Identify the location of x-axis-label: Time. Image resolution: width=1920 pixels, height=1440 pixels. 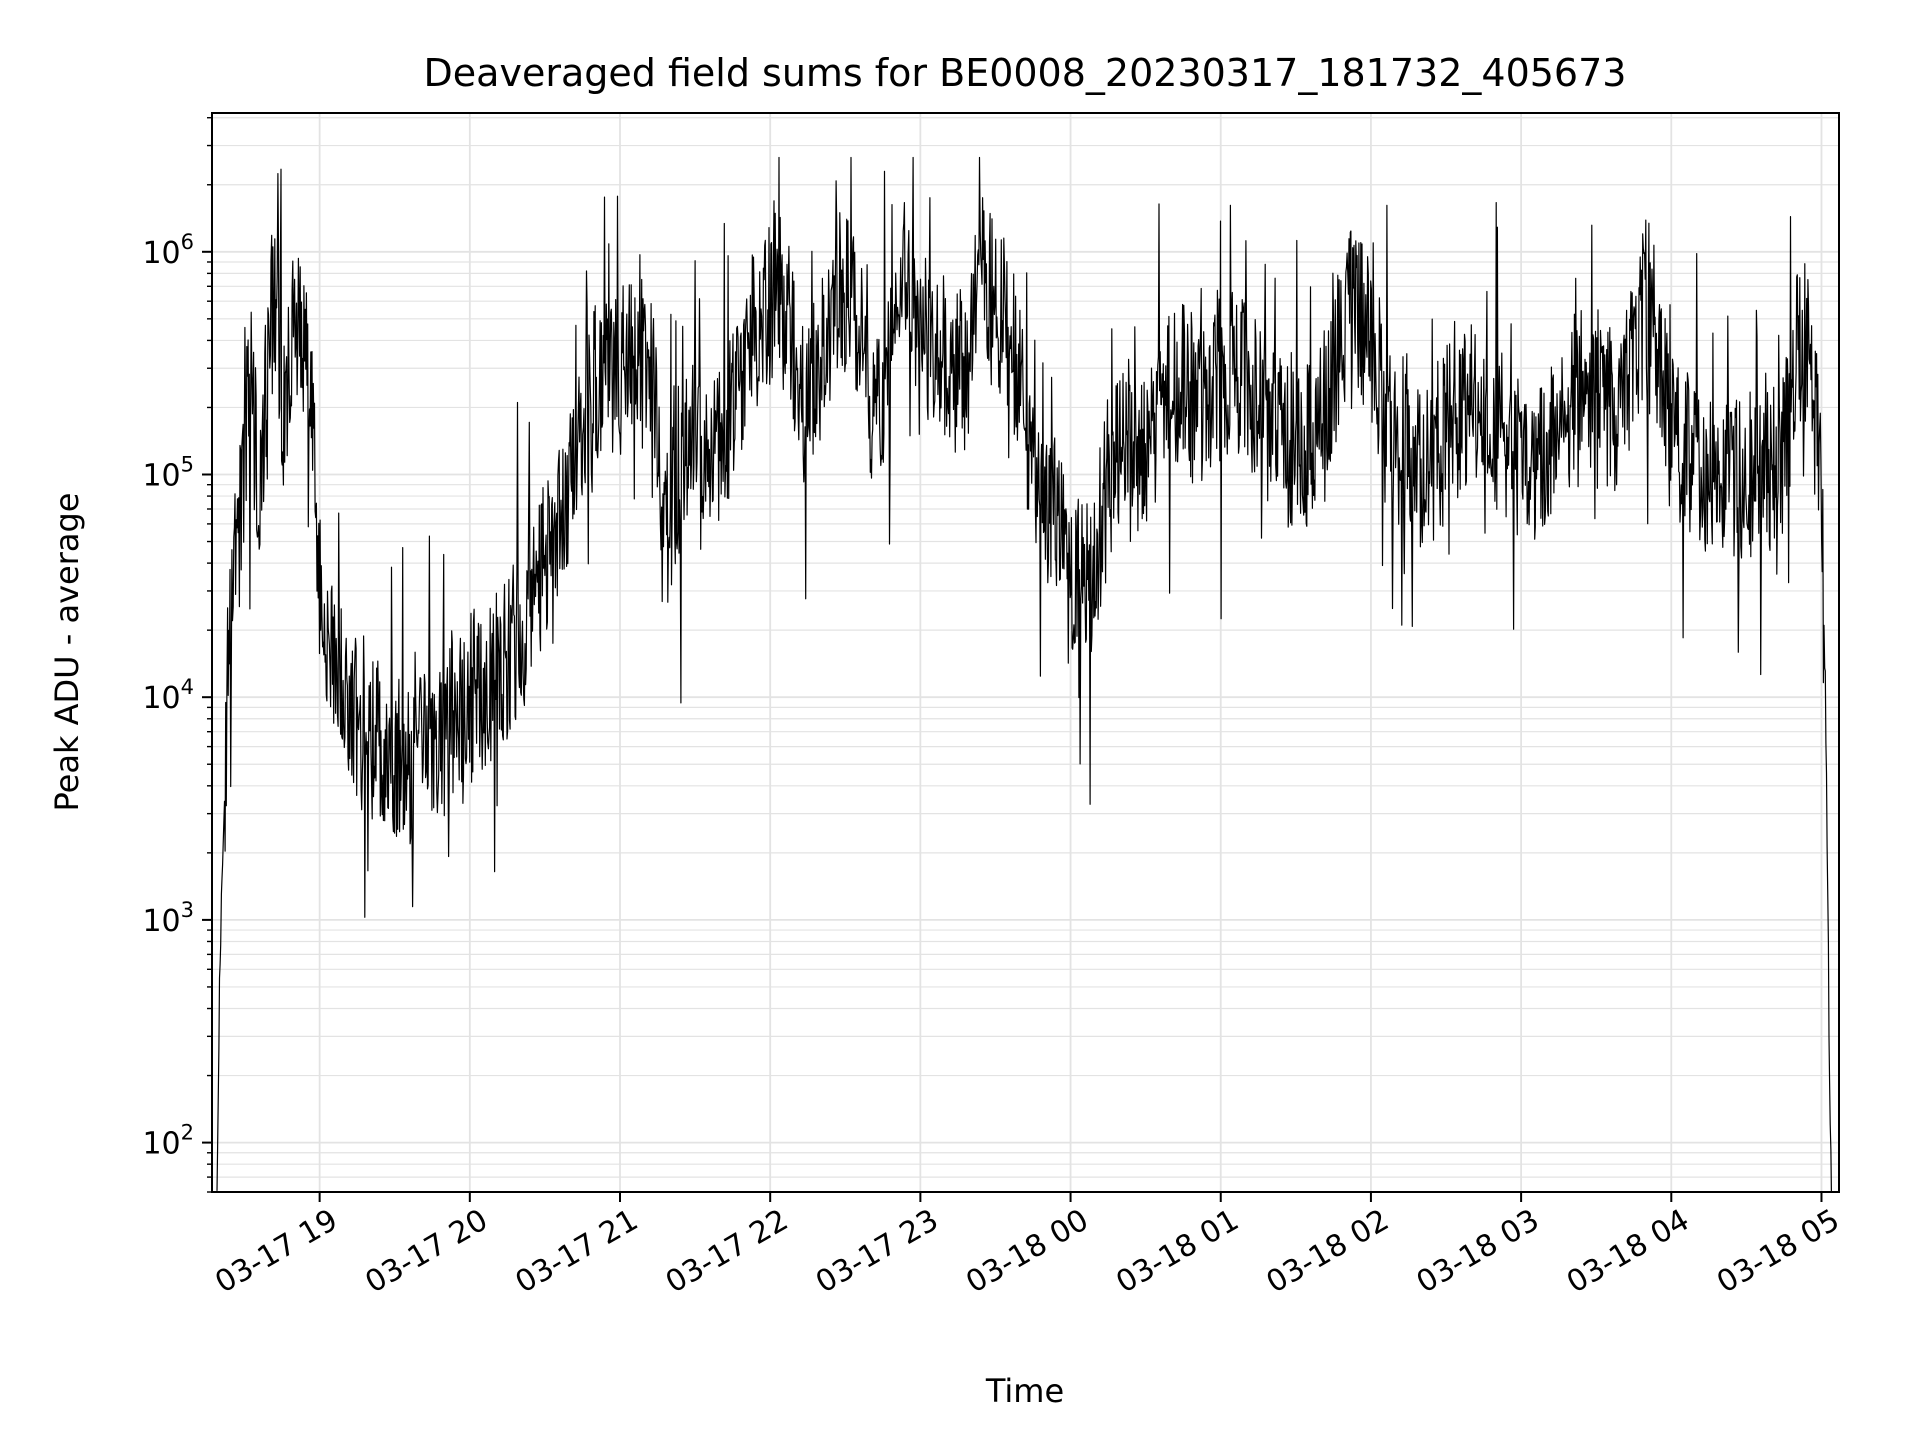
(1024, 1391).